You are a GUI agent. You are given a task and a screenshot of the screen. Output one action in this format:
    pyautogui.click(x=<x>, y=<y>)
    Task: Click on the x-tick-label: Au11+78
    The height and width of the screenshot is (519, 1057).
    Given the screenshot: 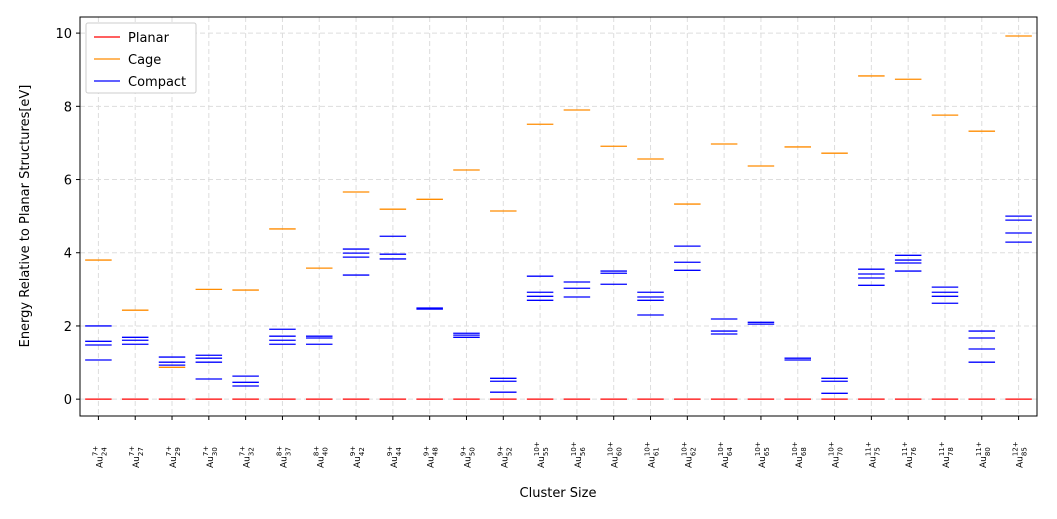 What is the action you would take?
    pyautogui.click(x=946, y=454)
    